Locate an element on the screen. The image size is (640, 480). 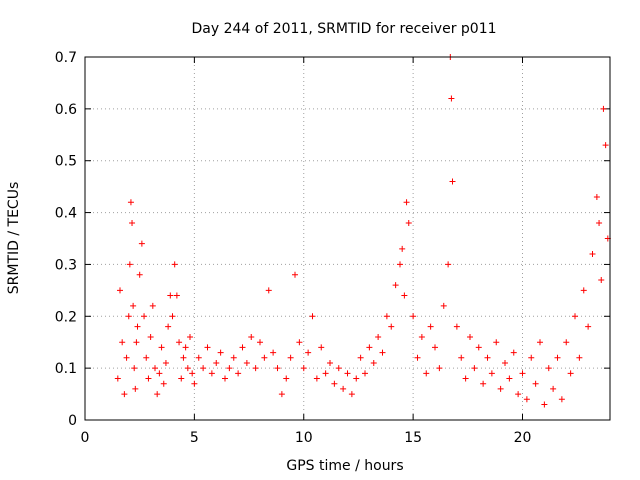
y-tick-label: 0.2 is located at coordinates (66, 317).